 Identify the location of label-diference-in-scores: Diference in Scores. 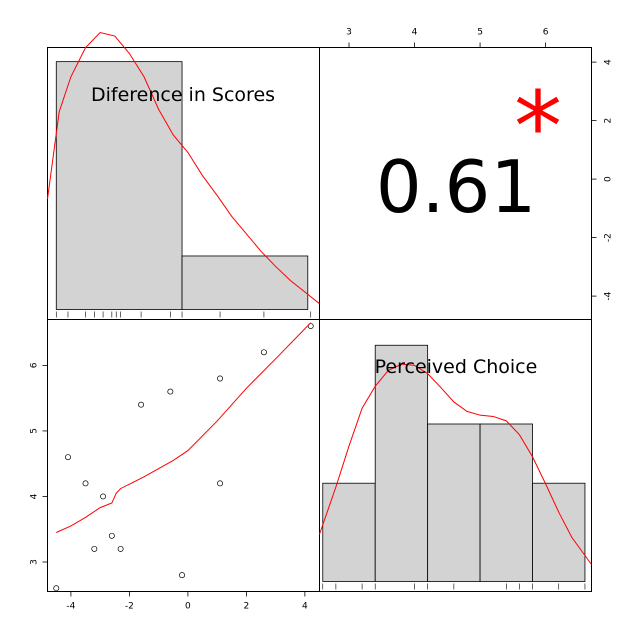
(183, 95).